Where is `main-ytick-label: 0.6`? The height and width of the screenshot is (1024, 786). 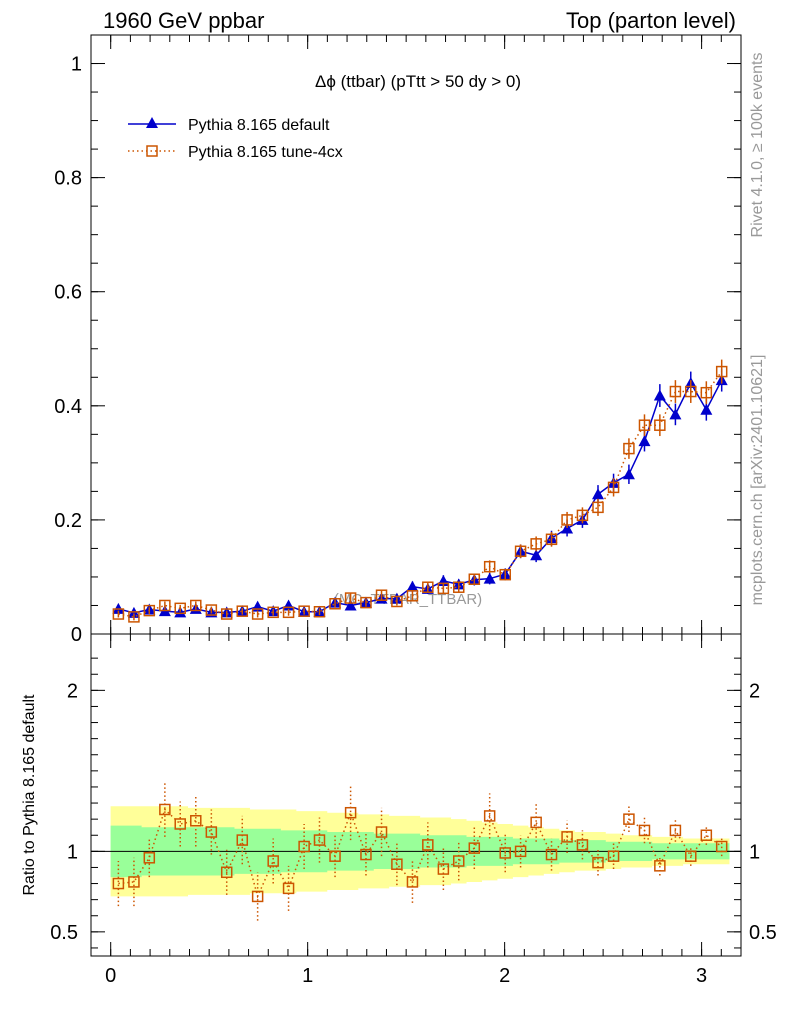 main-ytick-label: 0.6 is located at coordinates (68, 293).